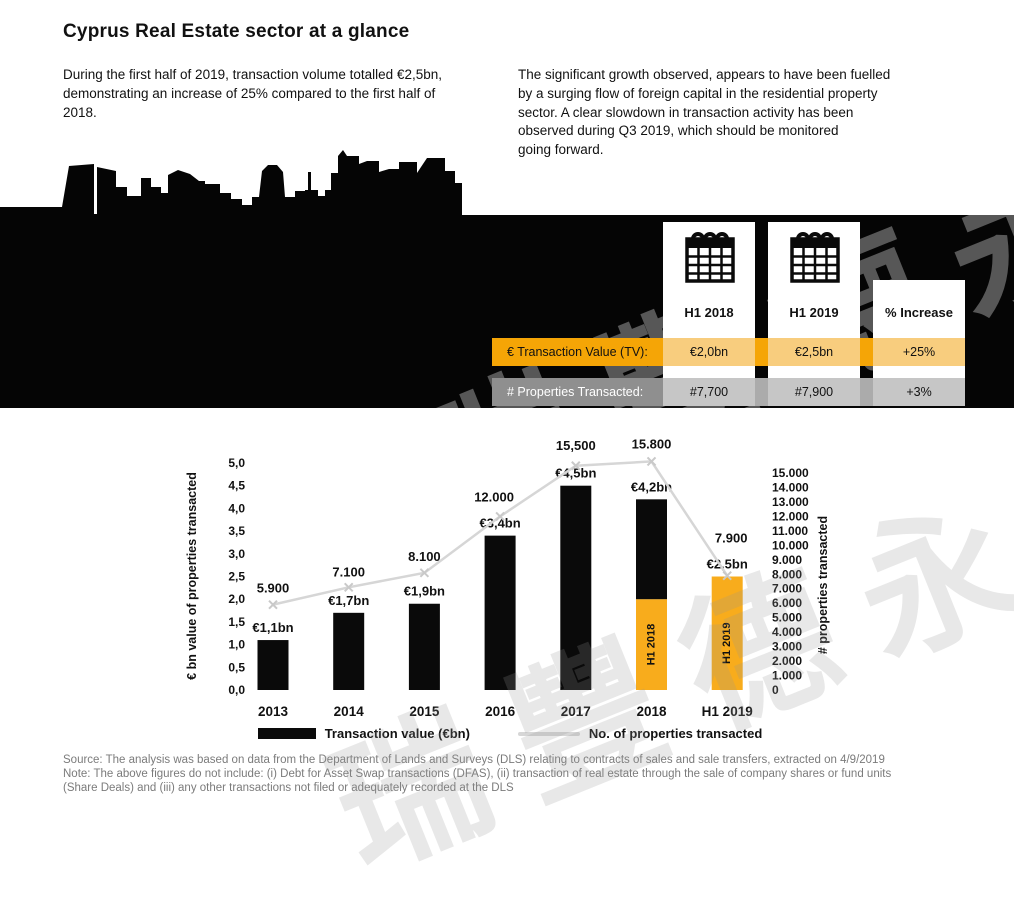  I want to click on column-header-increase: % Increase, so click(919, 312).